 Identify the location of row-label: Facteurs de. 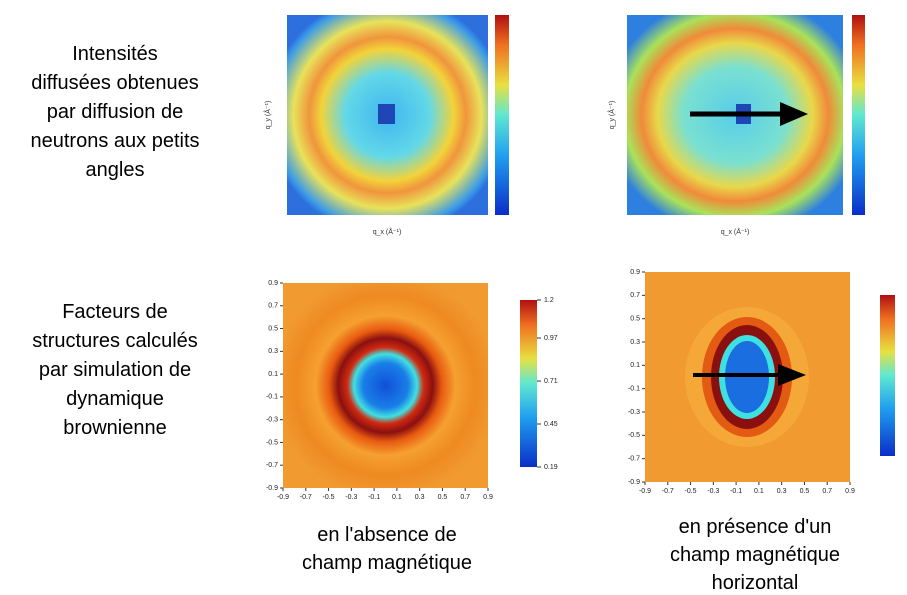
(115, 312).